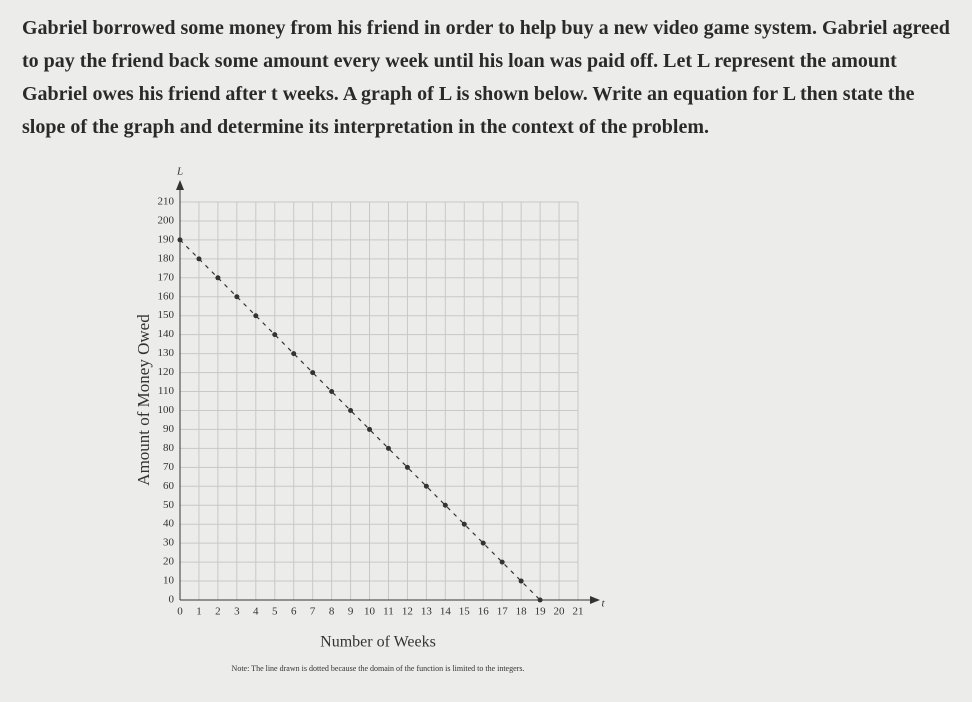 Image resolution: width=972 pixels, height=702 pixels. I want to click on x-axis-title: Number of Weeks, so click(378, 642).